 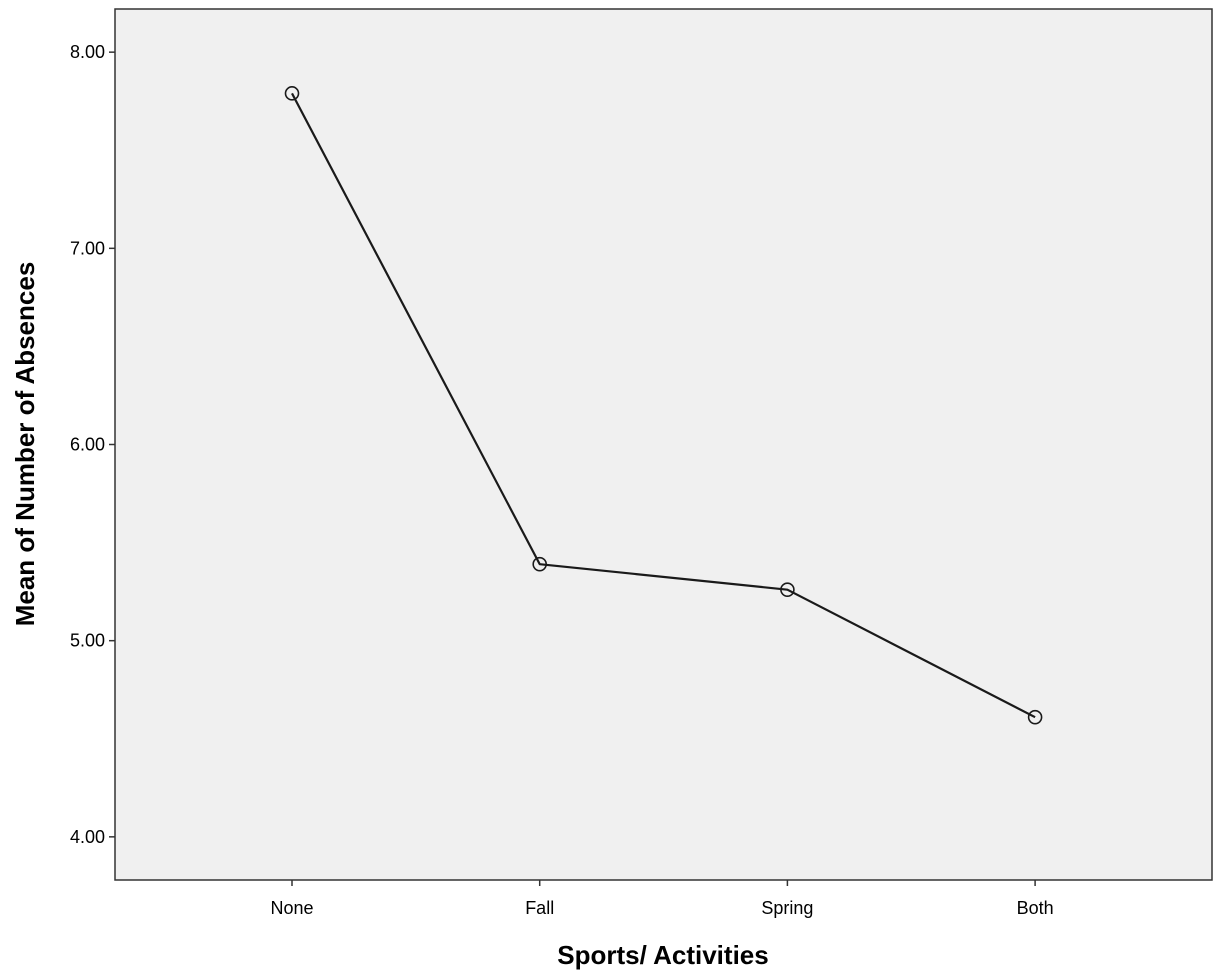 I want to click on y-tick-label: 5.00, so click(x=87, y=641).